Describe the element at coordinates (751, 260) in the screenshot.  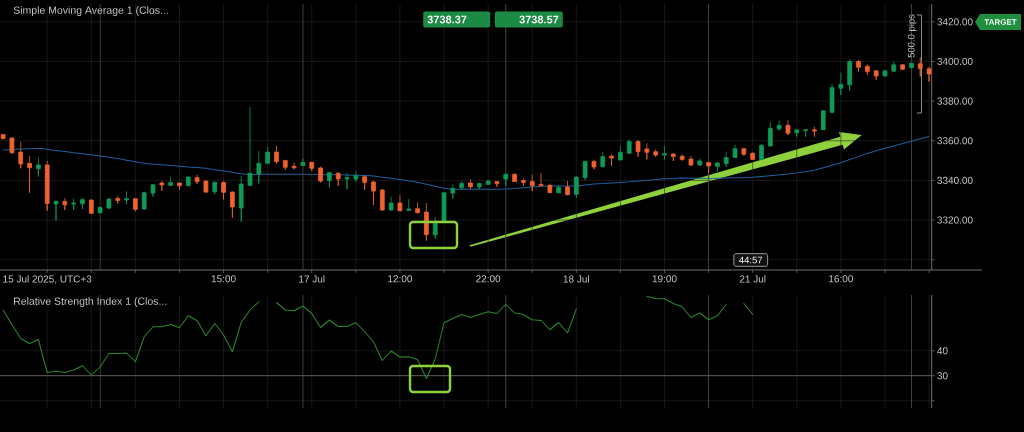
I see `annotation: 44:57` at that location.